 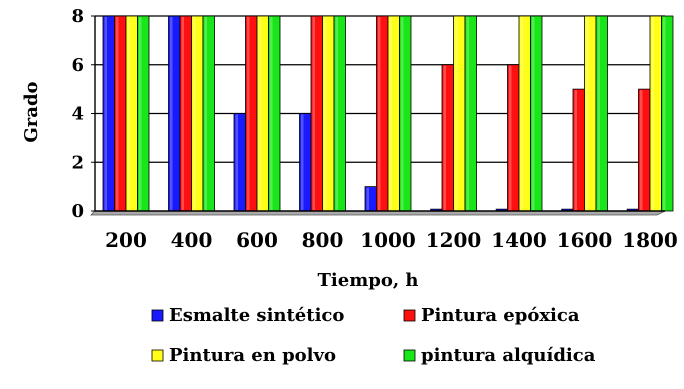 I want to click on legend-item: pintura alquídica, so click(x=499, y=355).